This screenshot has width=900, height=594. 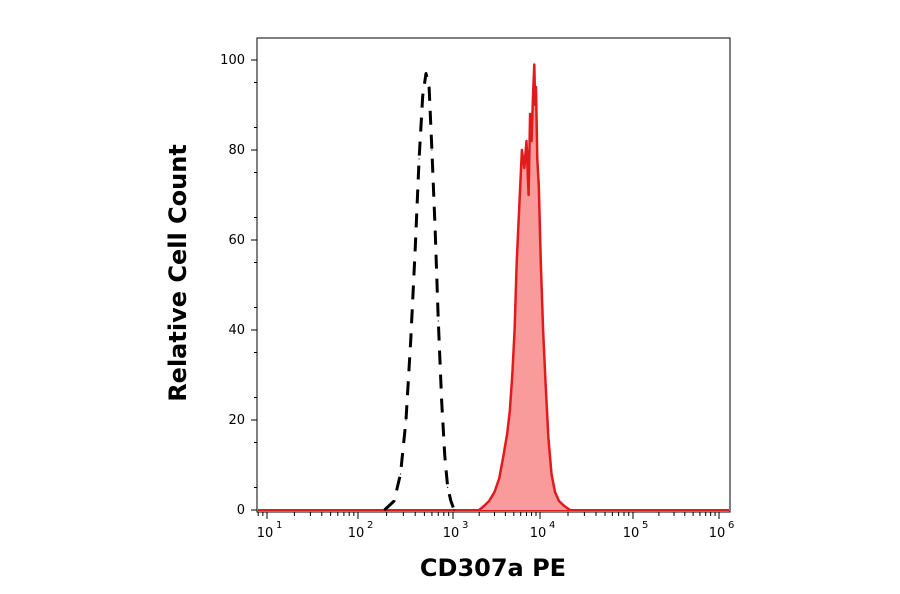 I want to click on y-tick-label: 80, so click(x=236, y=150).